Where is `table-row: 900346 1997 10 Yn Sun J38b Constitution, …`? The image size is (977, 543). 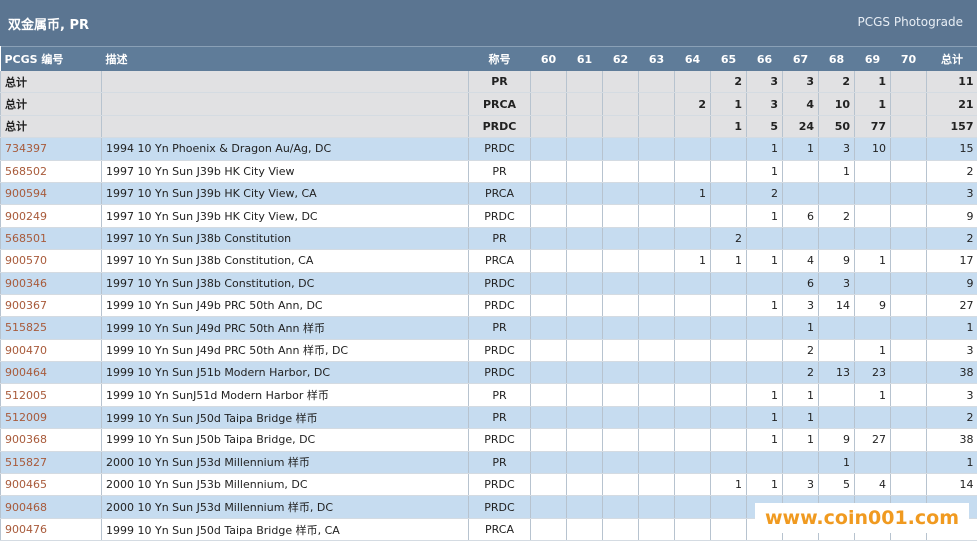 table-row: 900346 1997 10 Yn Sun J38b Constitution, … is located at coordinates (488, 283).